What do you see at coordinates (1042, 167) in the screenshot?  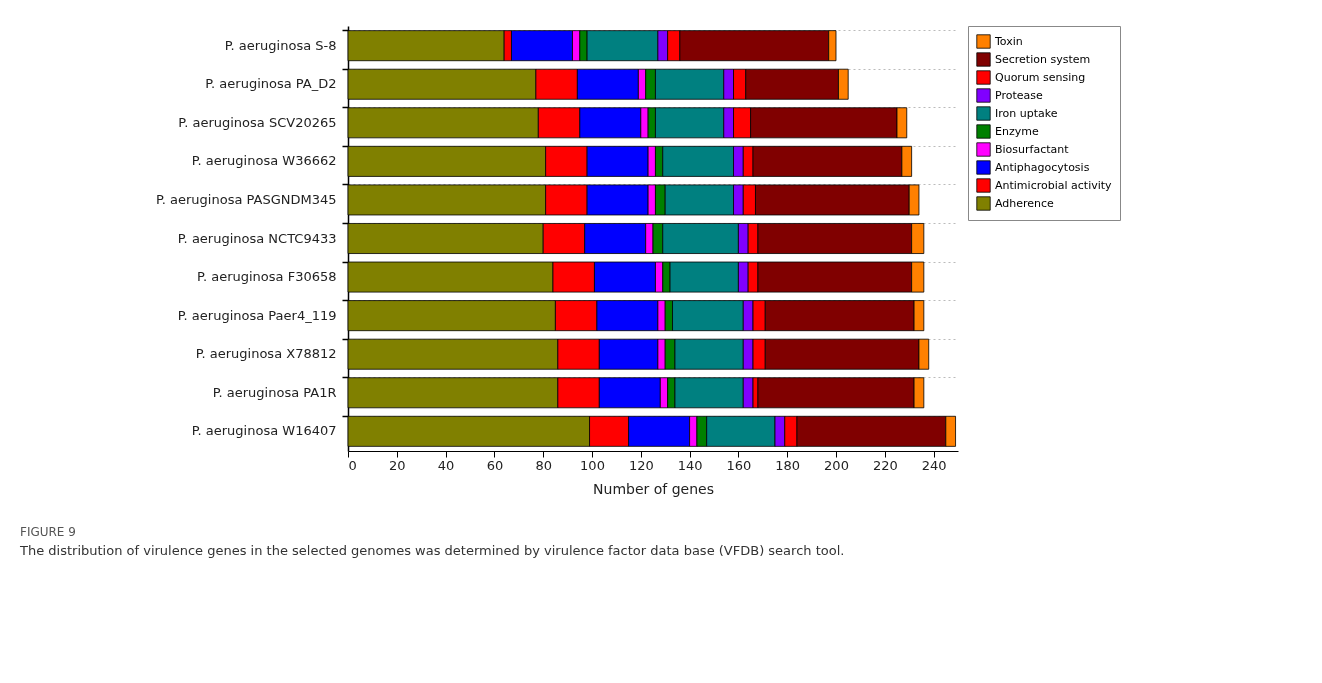 I see `legend-label: Antiphagocytosis` at bounding box center [1042, 167].